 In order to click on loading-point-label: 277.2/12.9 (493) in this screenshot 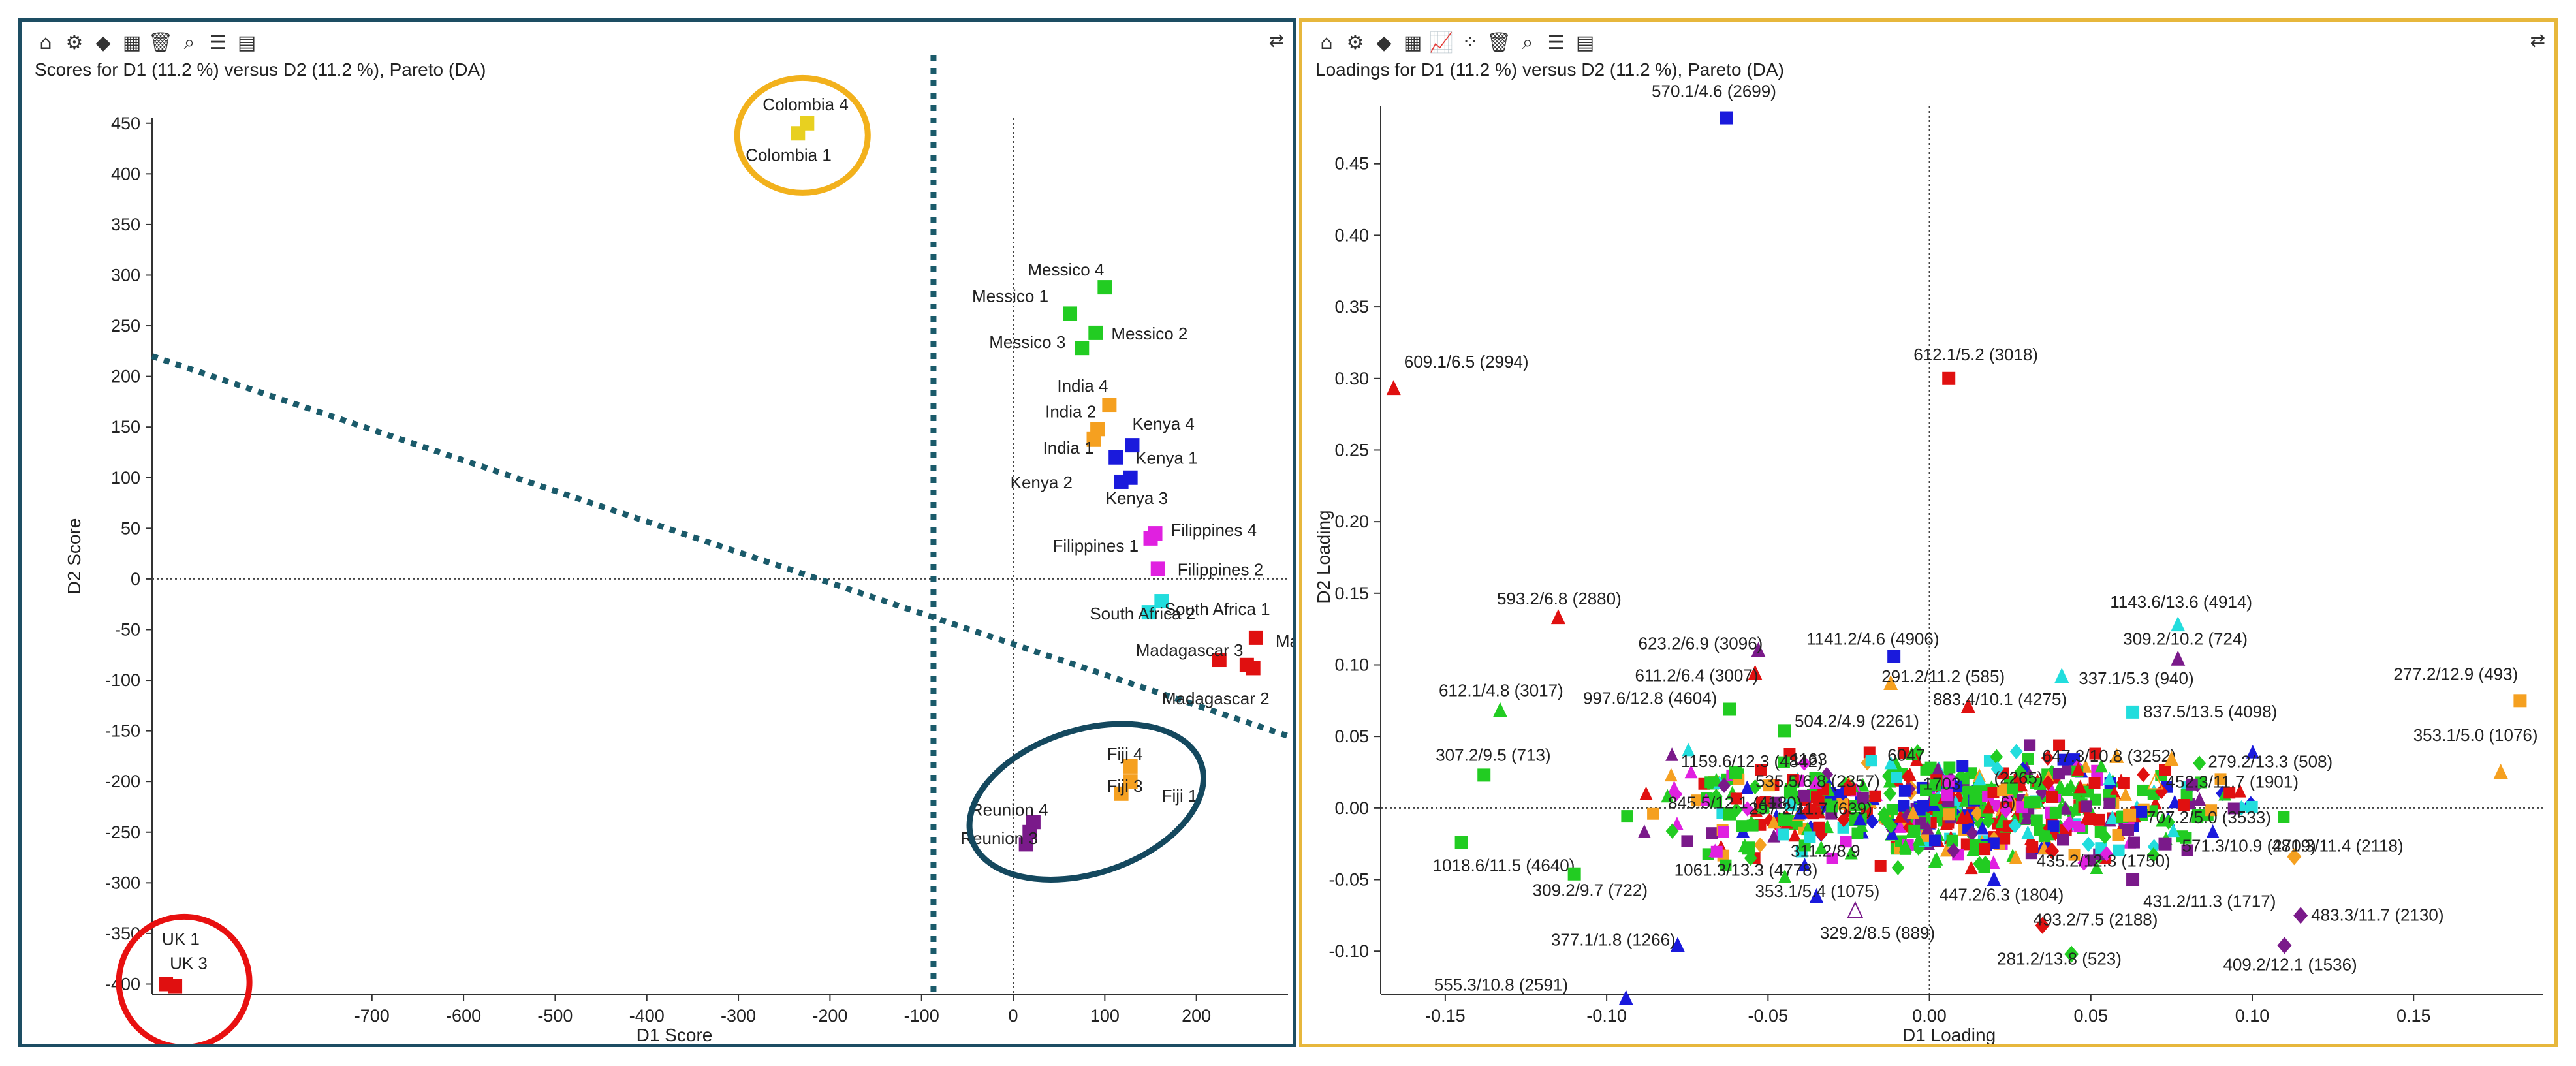, I will do `click(2455, 673)`.